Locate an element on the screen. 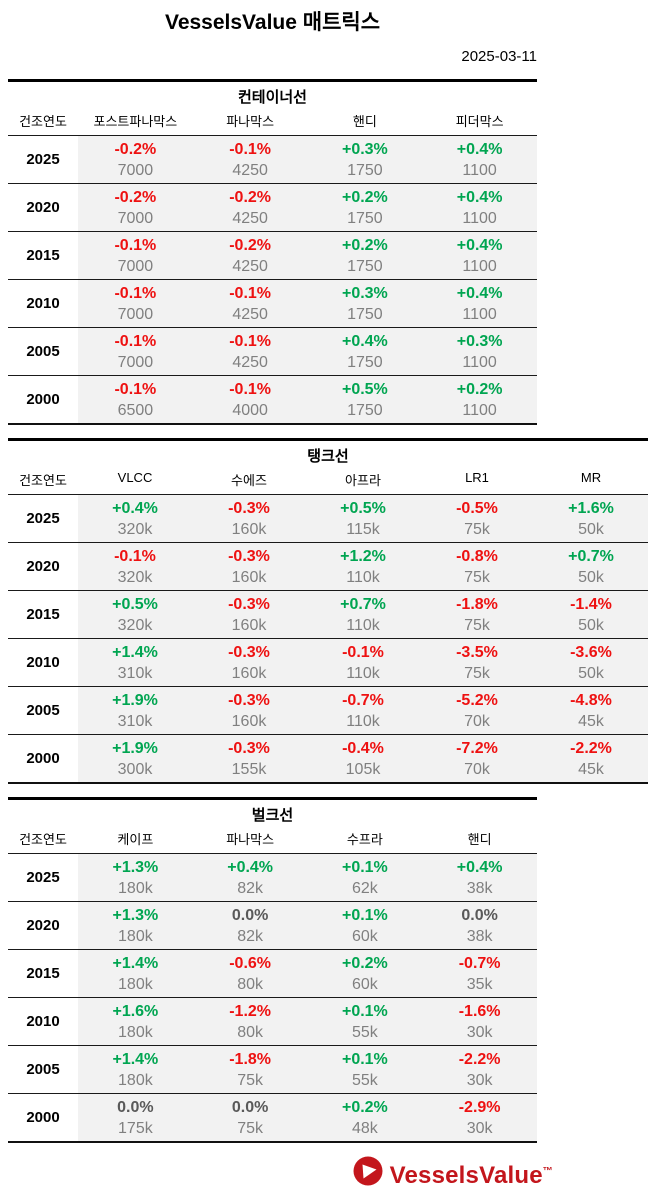 The height and width of the screenshot is (1191, 650). value-cell: +0.5% 1750 is located at coordinates (365, 399).